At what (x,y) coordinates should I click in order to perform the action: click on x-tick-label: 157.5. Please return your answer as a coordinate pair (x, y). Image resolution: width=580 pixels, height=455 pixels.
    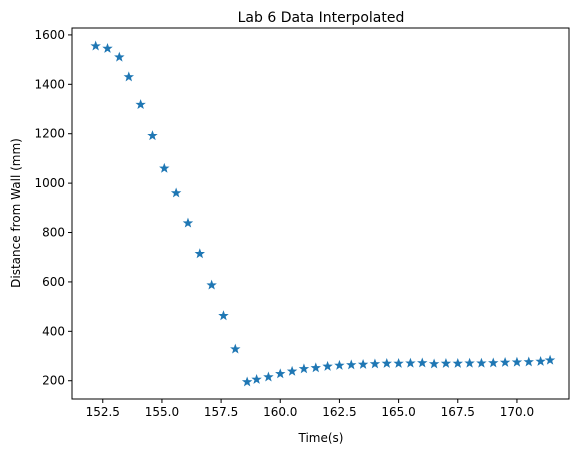
    Looking at the image, I should click on (221, 412).